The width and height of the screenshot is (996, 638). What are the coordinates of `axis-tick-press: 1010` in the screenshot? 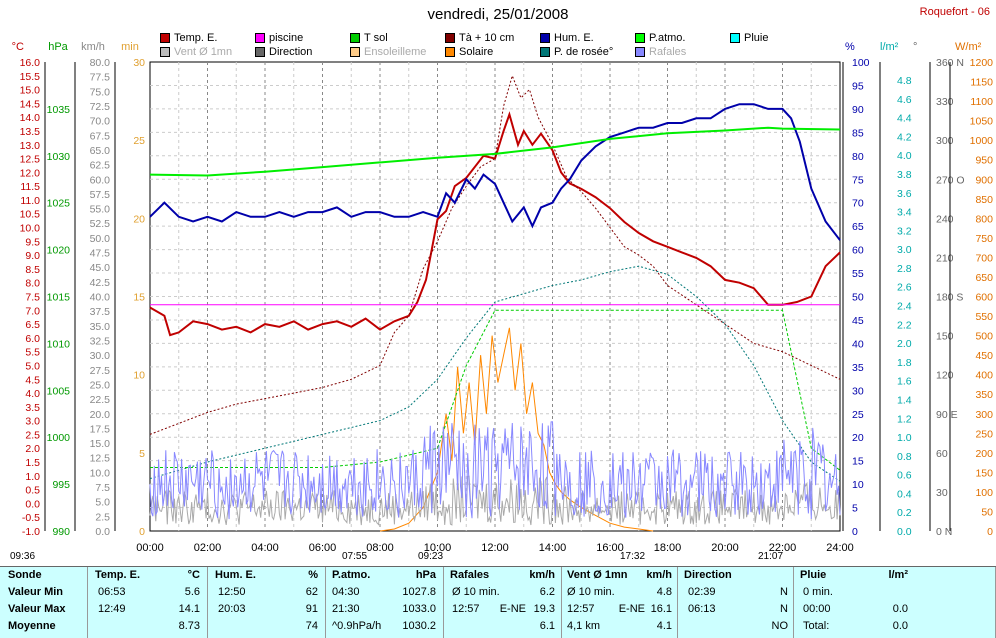 It's located at (59, 344).